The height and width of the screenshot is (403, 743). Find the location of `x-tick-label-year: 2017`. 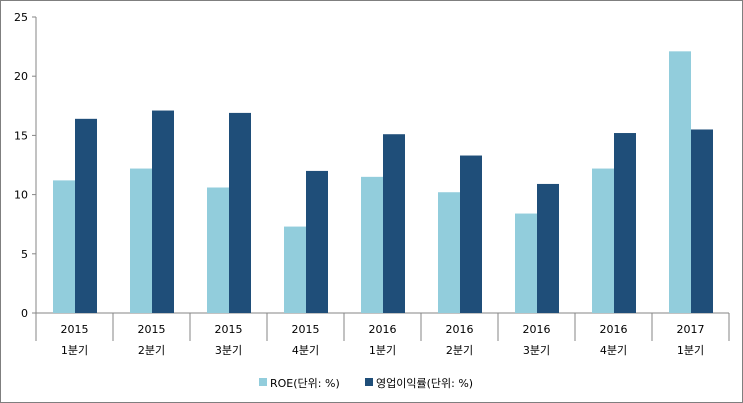

x-tick-label-year: 2017 is located at coordinates (691, 329).